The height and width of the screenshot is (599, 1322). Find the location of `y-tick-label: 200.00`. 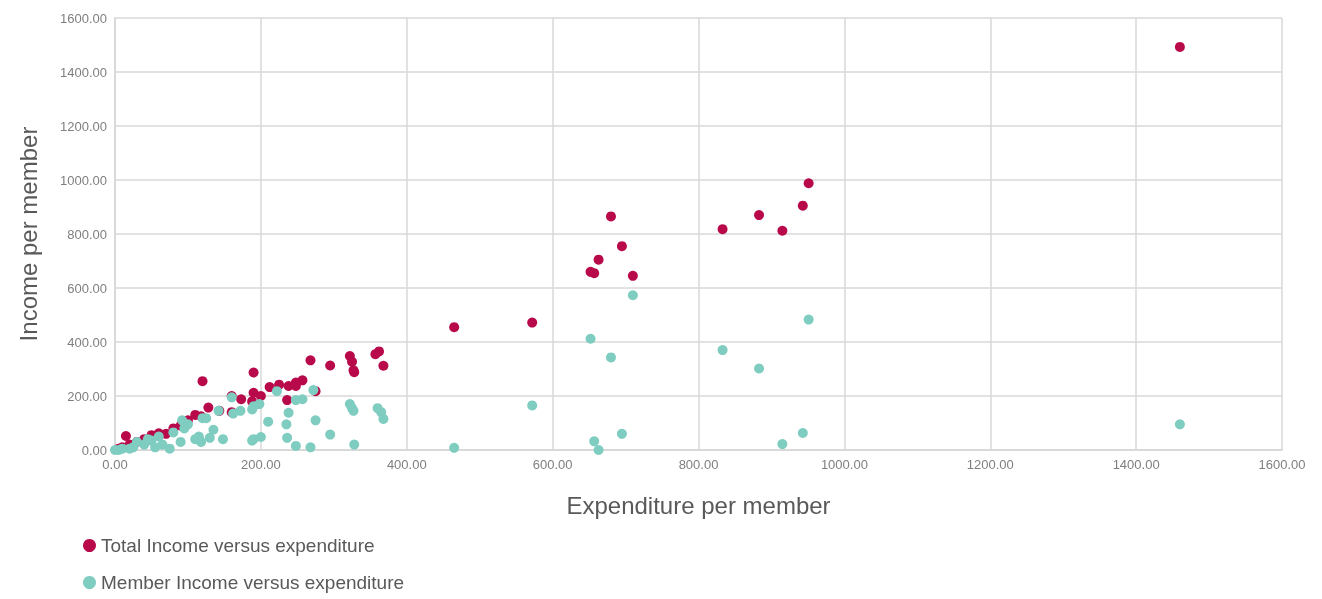

y-tick-label: 200.00 is located at coordinates (87, 396).